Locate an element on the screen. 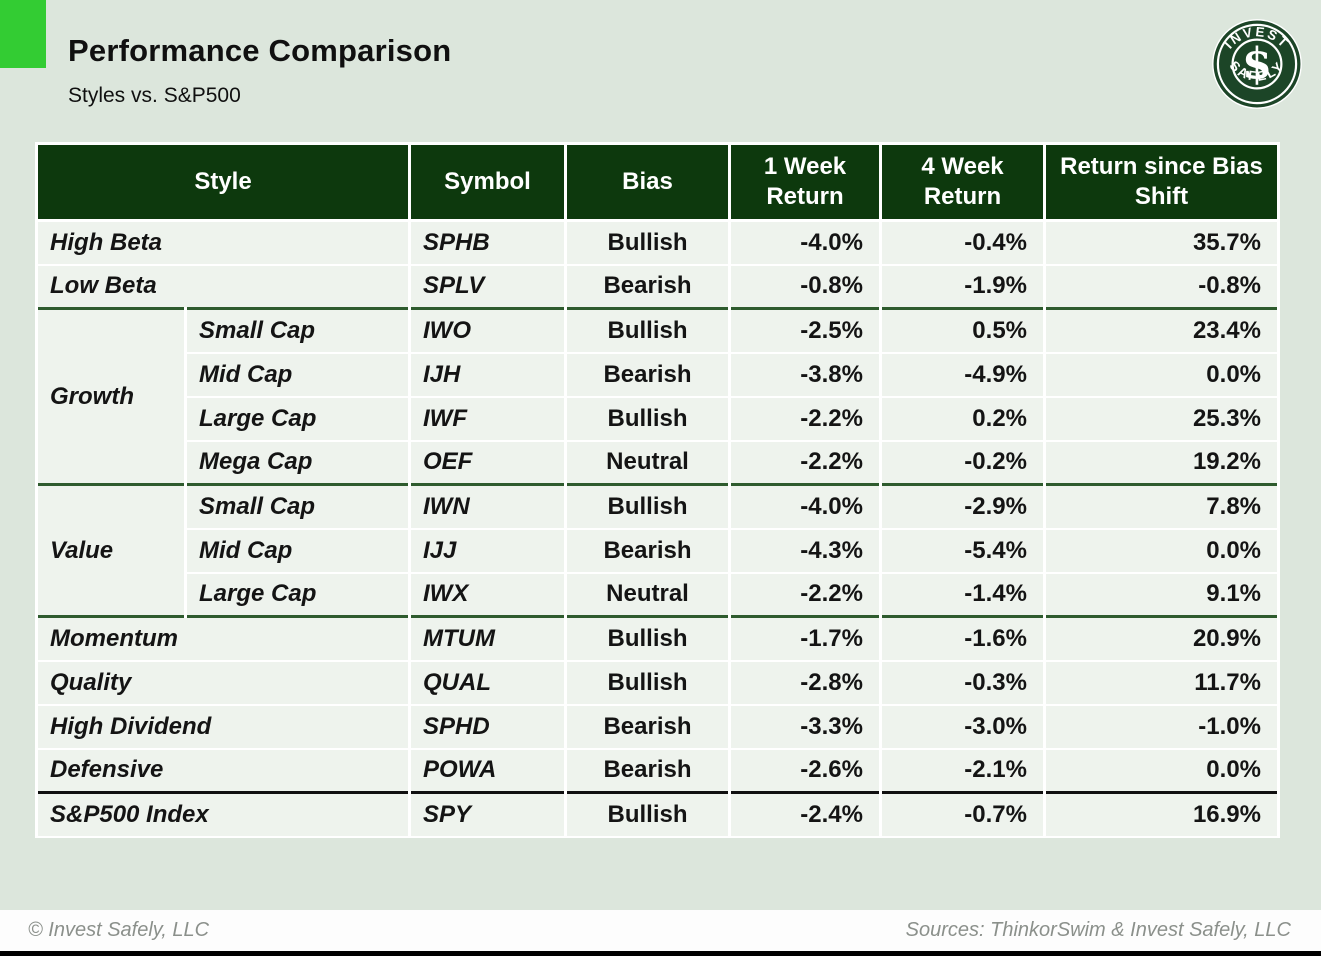 The height and width of the screenshot is (956, 1321). return-since-bias-shift-cell: 25.3% is located at coordinates (1161, 418).